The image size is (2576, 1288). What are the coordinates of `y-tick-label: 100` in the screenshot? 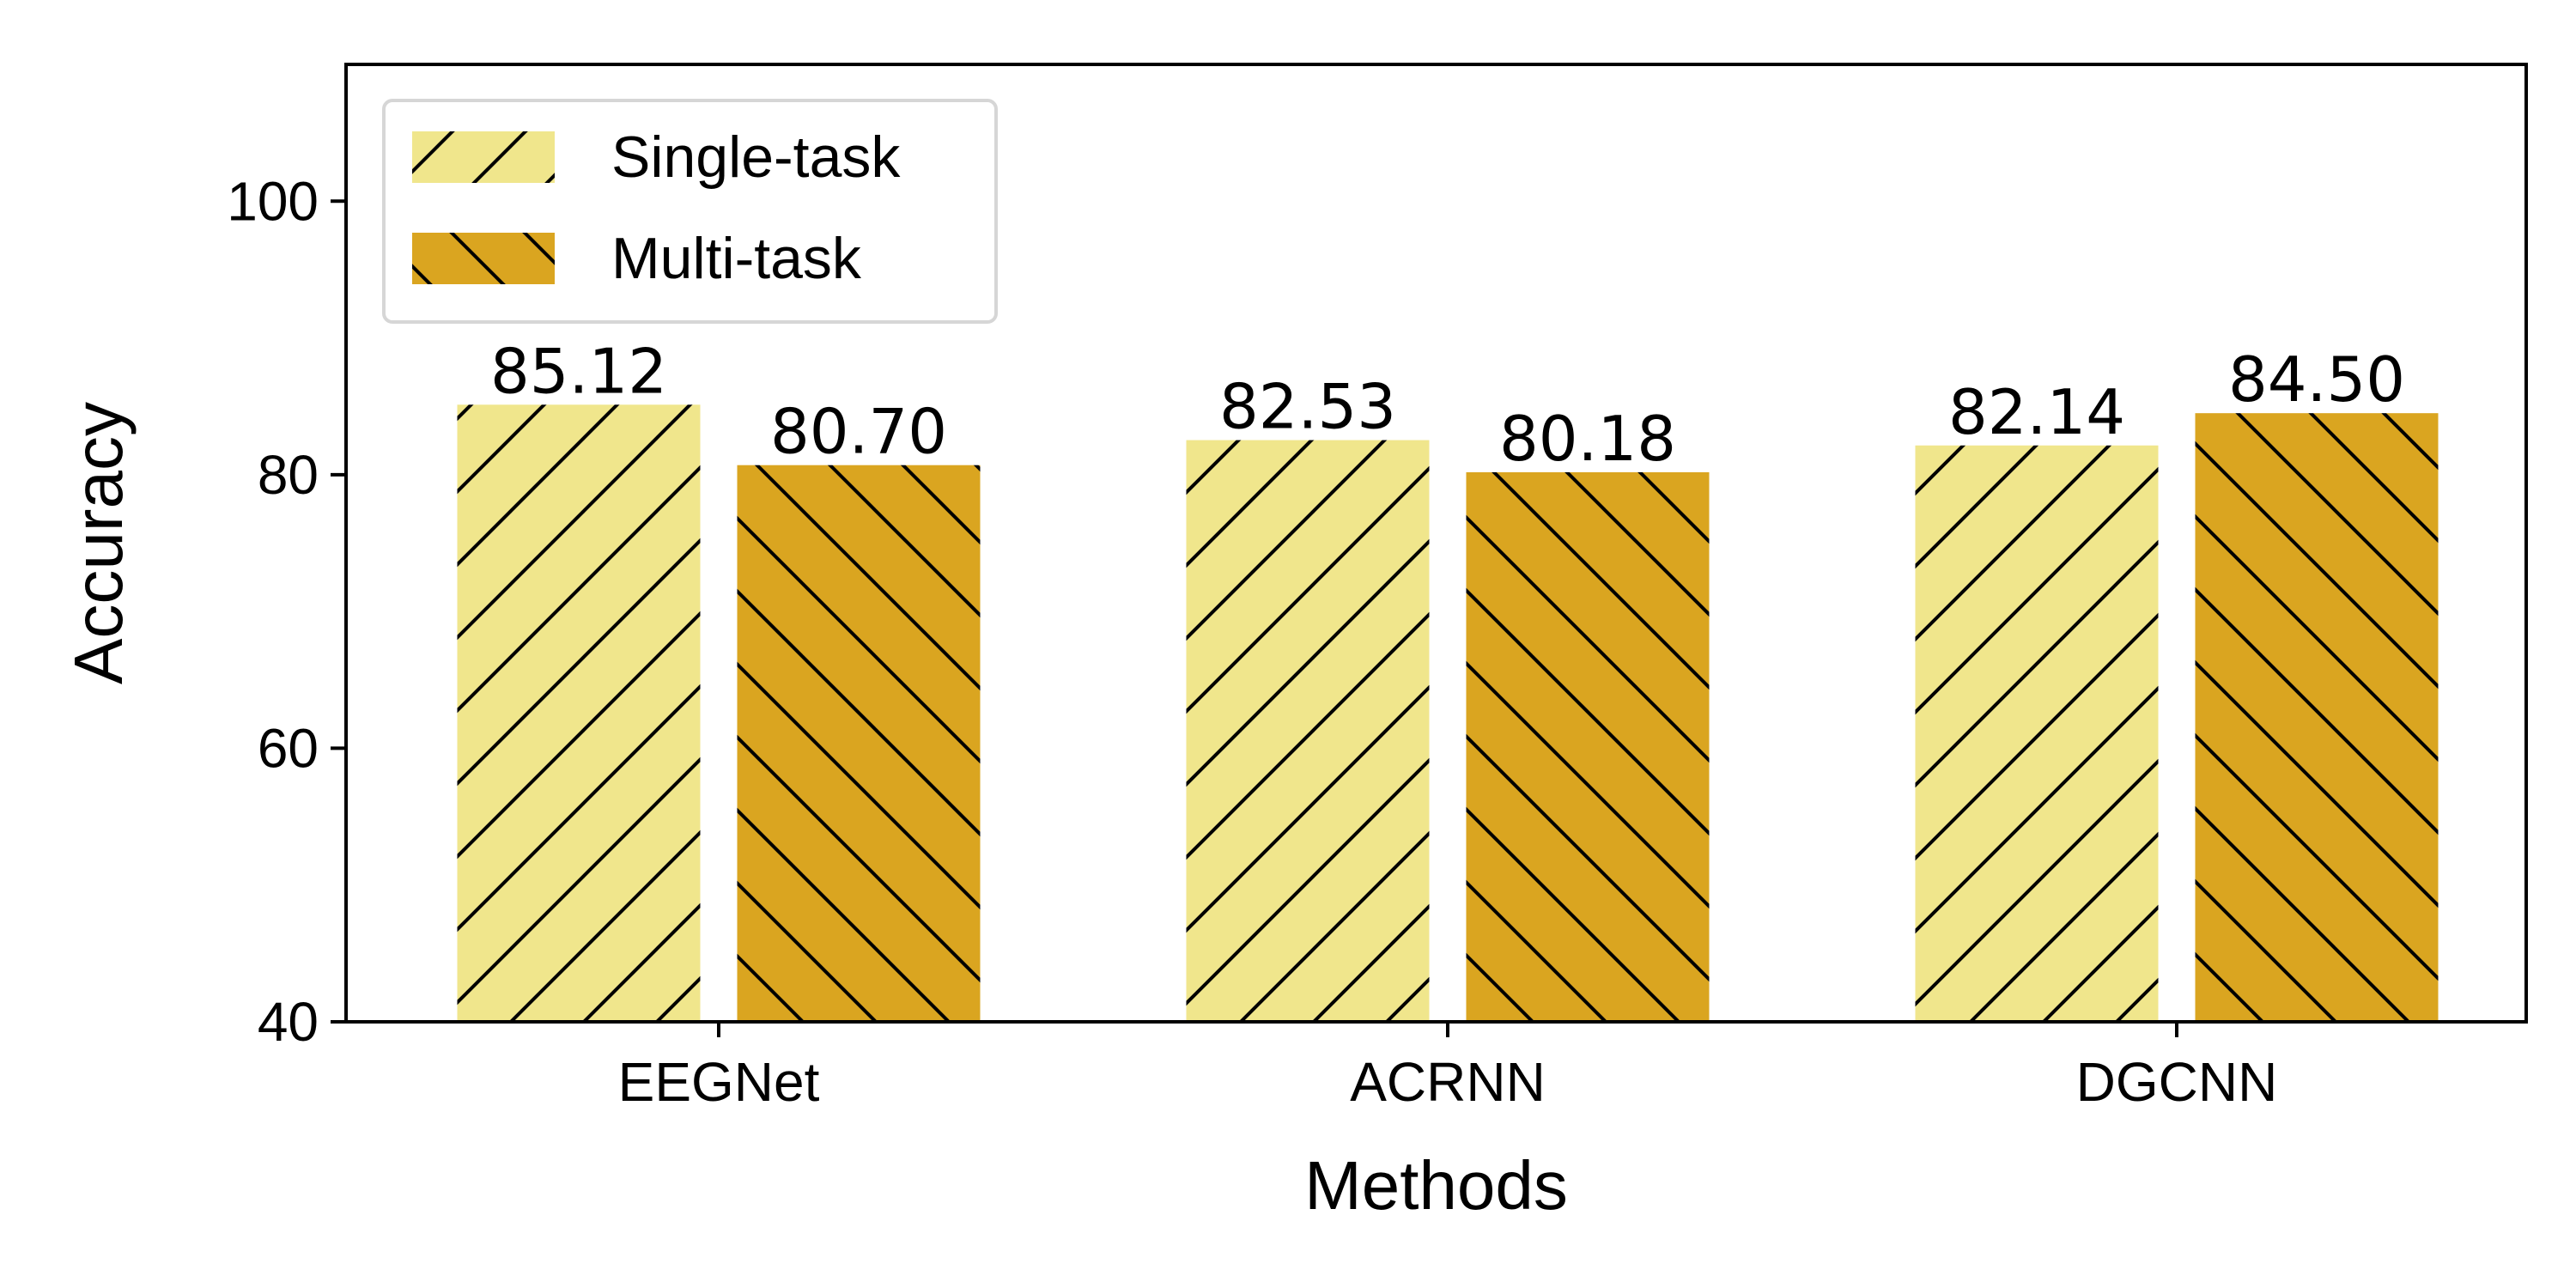 It's located at (273, 201).